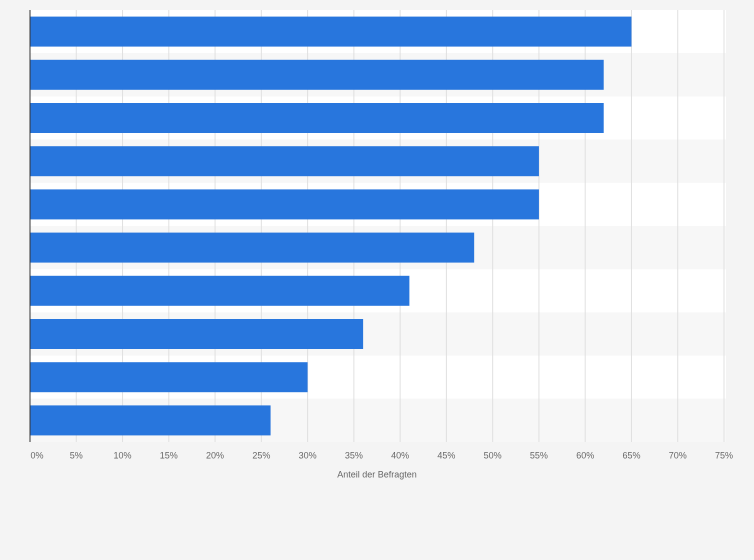 This screenshot has width=754, height=560. Describe the element at coordinates (446, 455) in the screenshot. I see `x-tick-label: 45%` at that location.